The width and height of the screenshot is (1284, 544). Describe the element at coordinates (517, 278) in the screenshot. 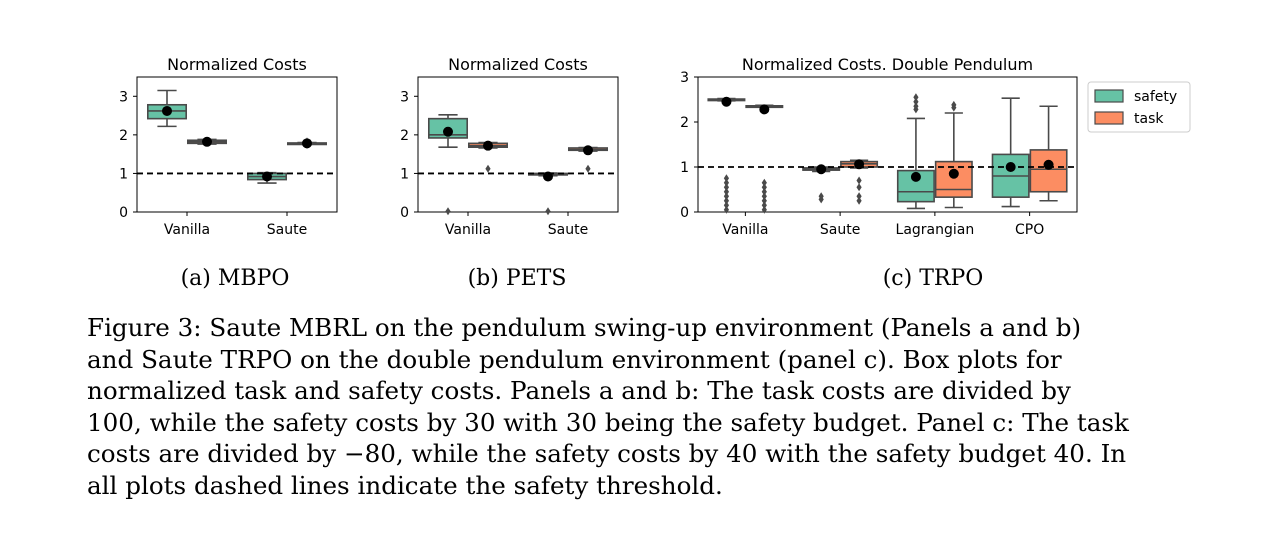

I see `subcaption-b: (b) PETS` at that location.